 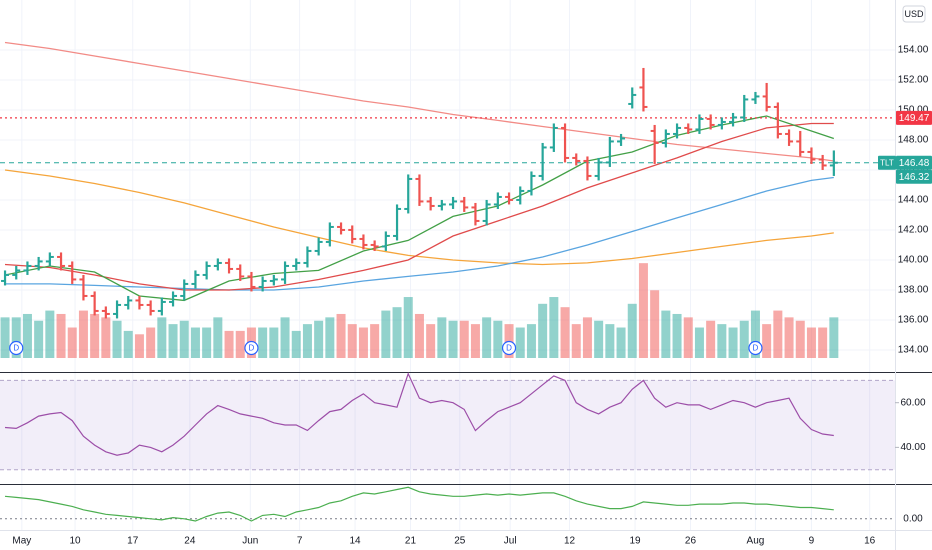 I want to click on x-tick-label: 10, so click(x=75, y=541).